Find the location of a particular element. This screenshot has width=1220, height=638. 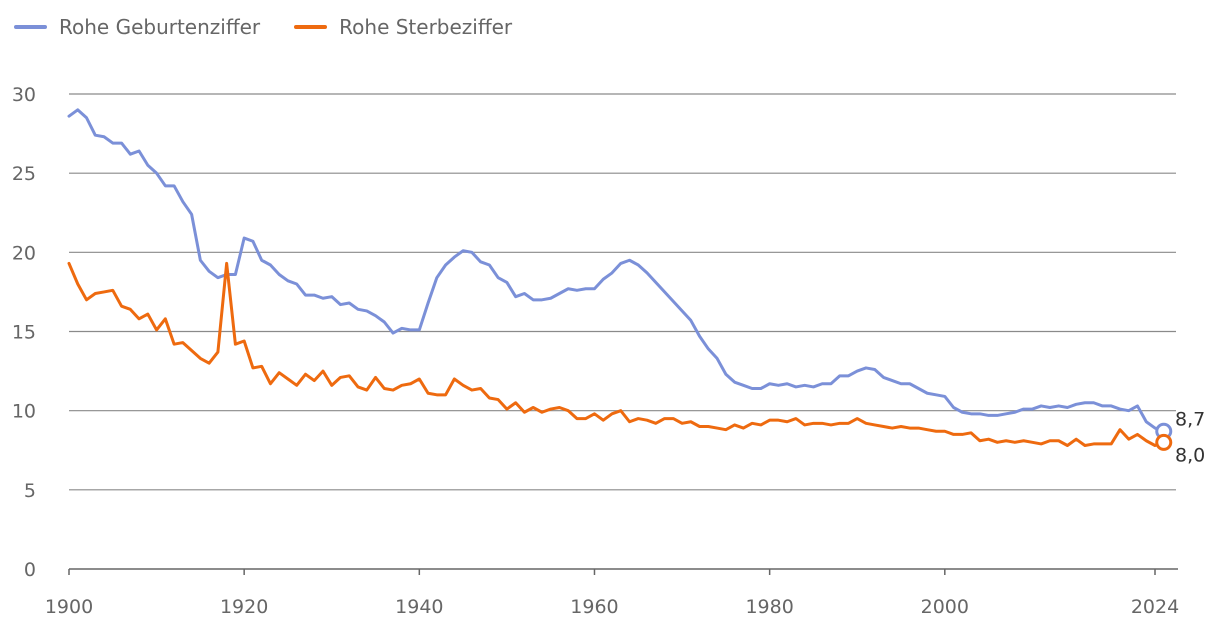

x-tick-label-1960: 1960 is located at coordinates (594, 607).